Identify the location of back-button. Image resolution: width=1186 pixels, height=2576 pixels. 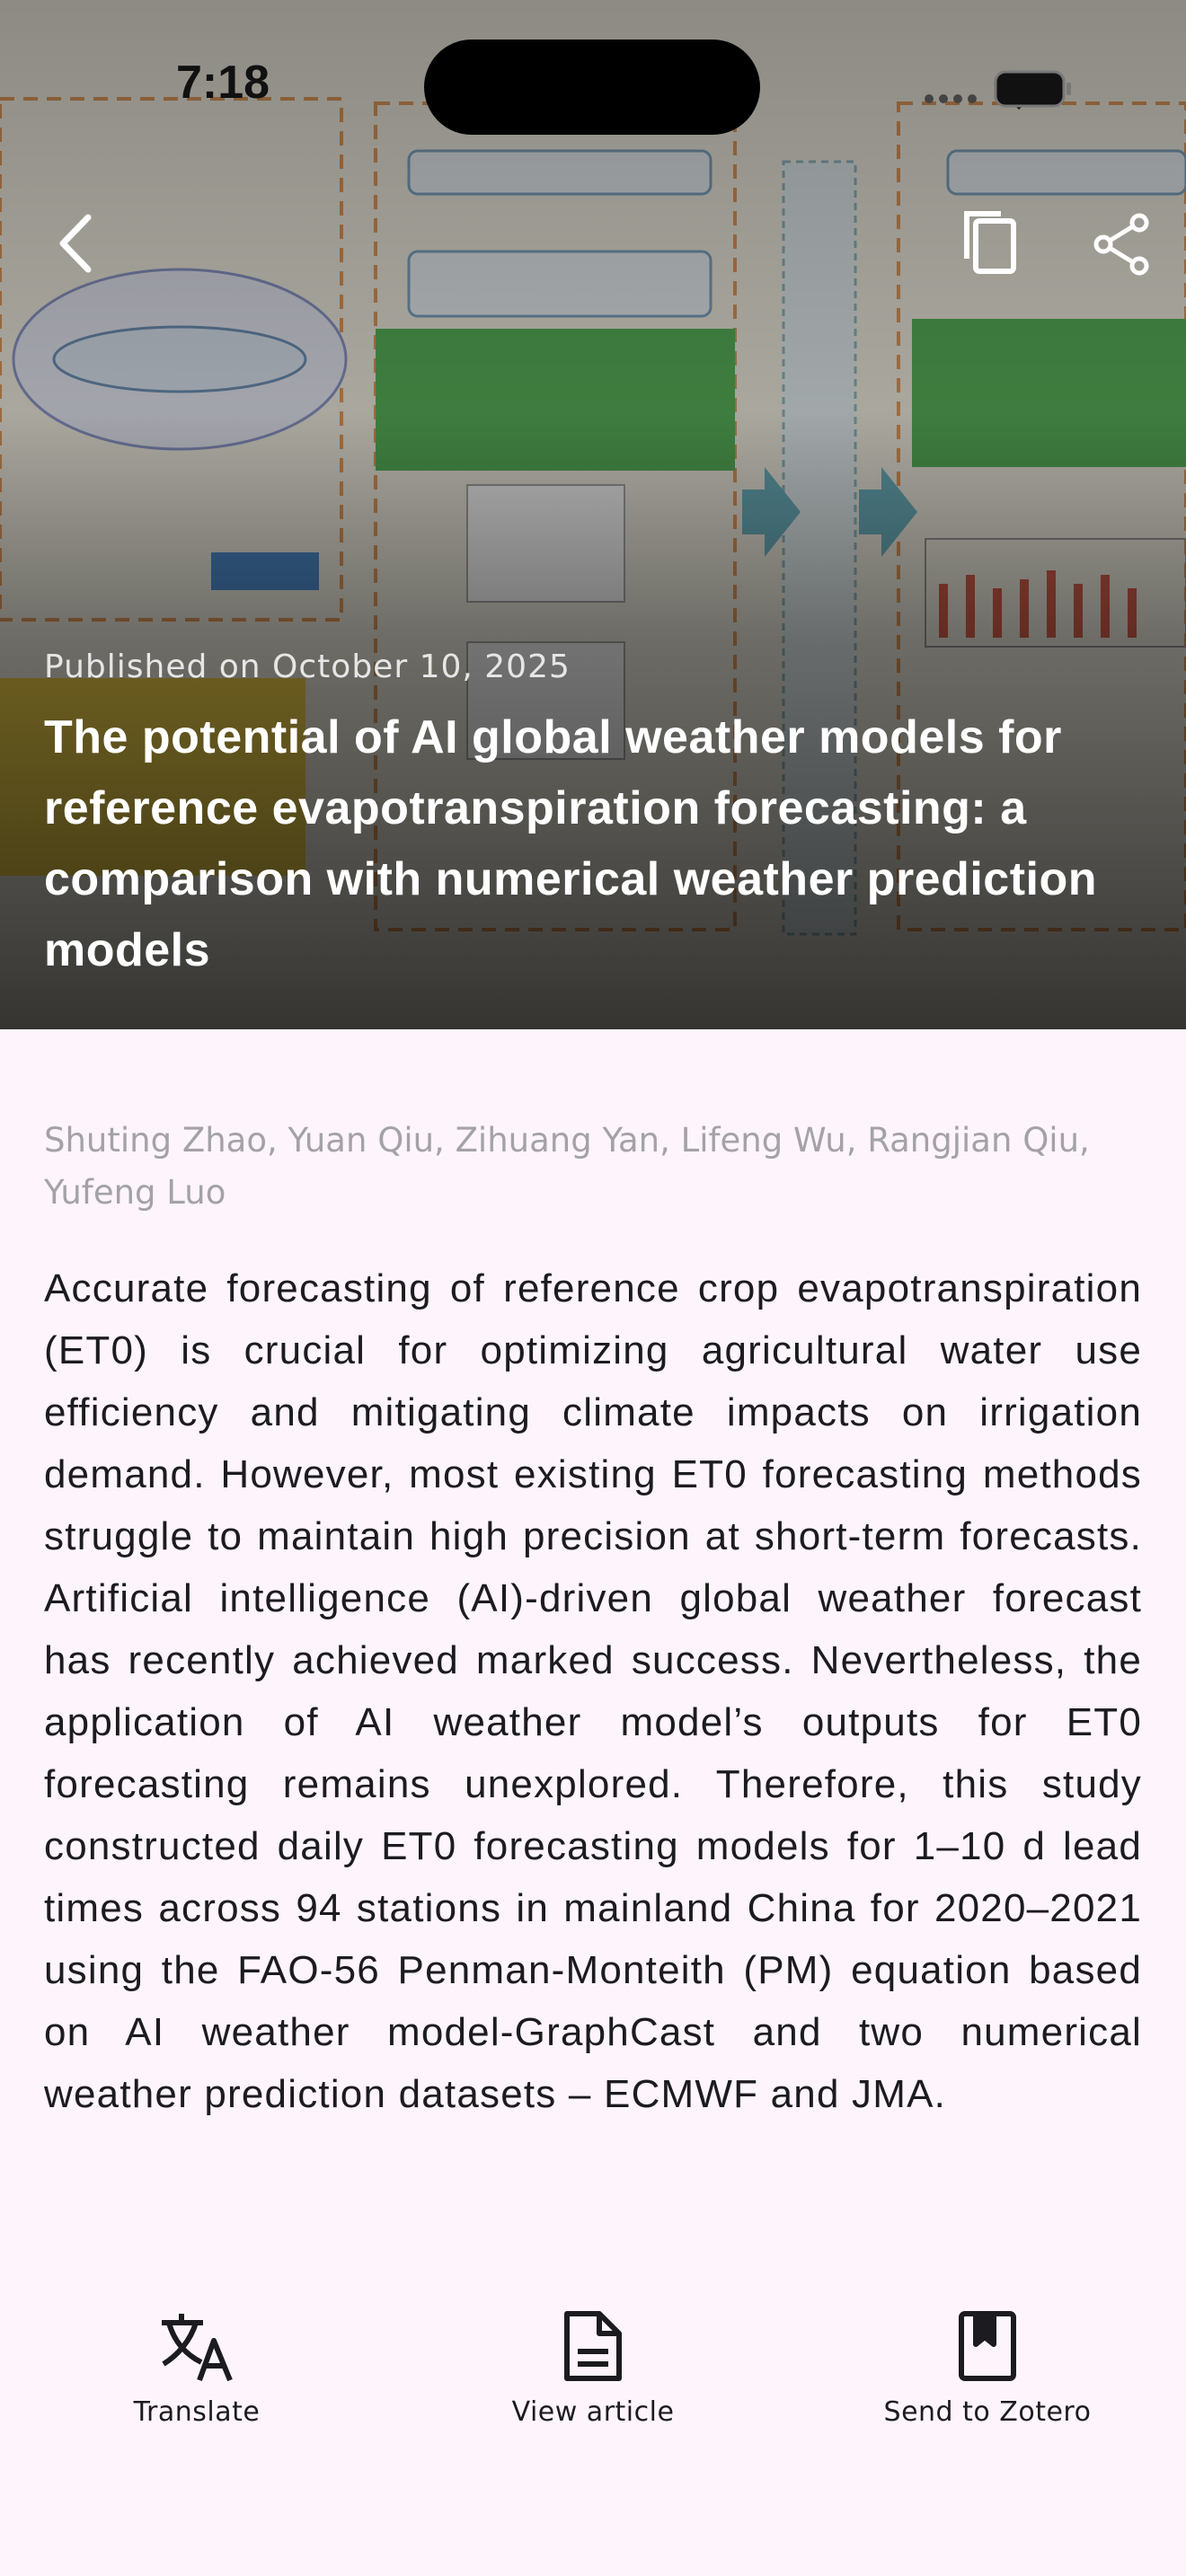
(77, 243).